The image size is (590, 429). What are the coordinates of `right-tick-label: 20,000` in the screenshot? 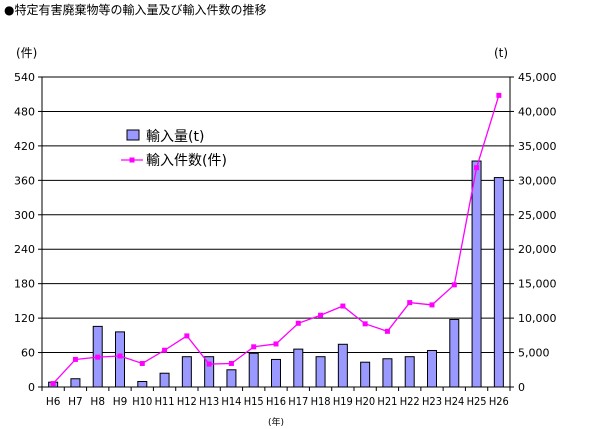 It's located at (537, 249).